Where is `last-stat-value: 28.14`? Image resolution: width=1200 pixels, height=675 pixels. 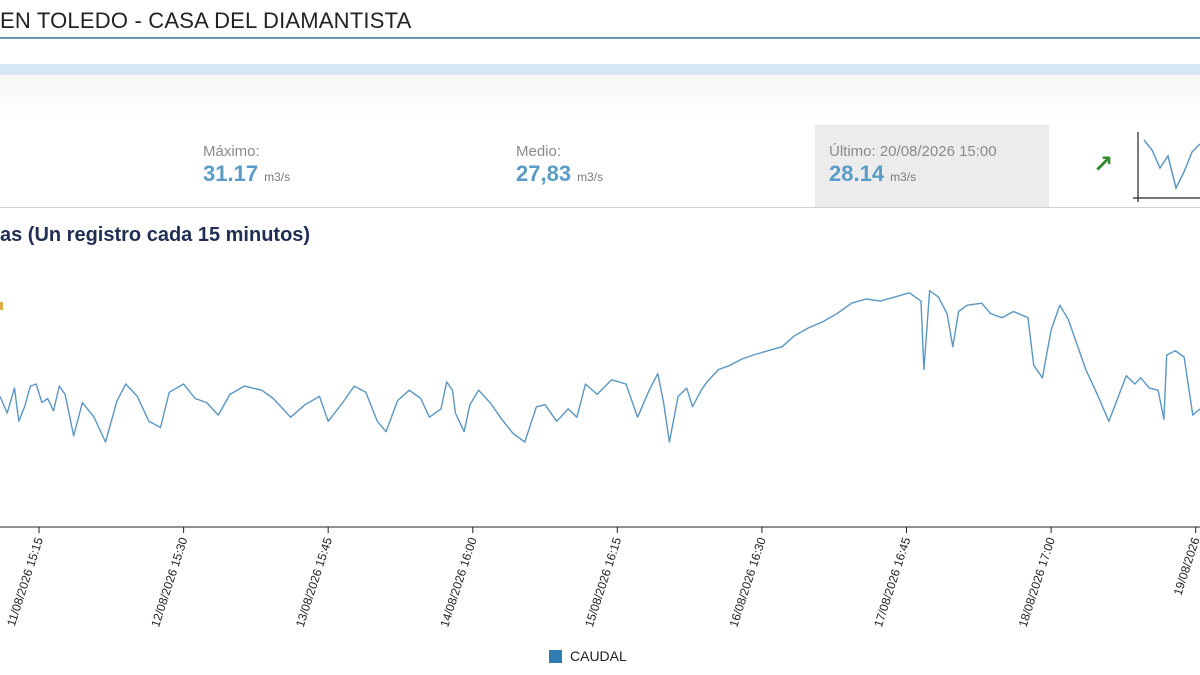
last-stat-value: 28.14 is located at coordinates (857, 173).